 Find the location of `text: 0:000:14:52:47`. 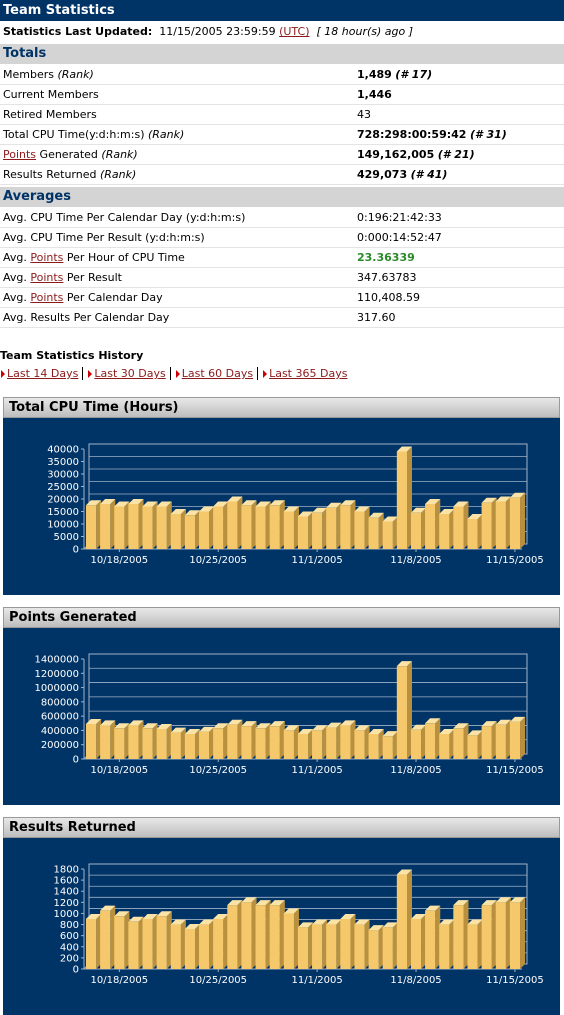

text: 0:000:14:52:47 is located at coordinates (399, 237).